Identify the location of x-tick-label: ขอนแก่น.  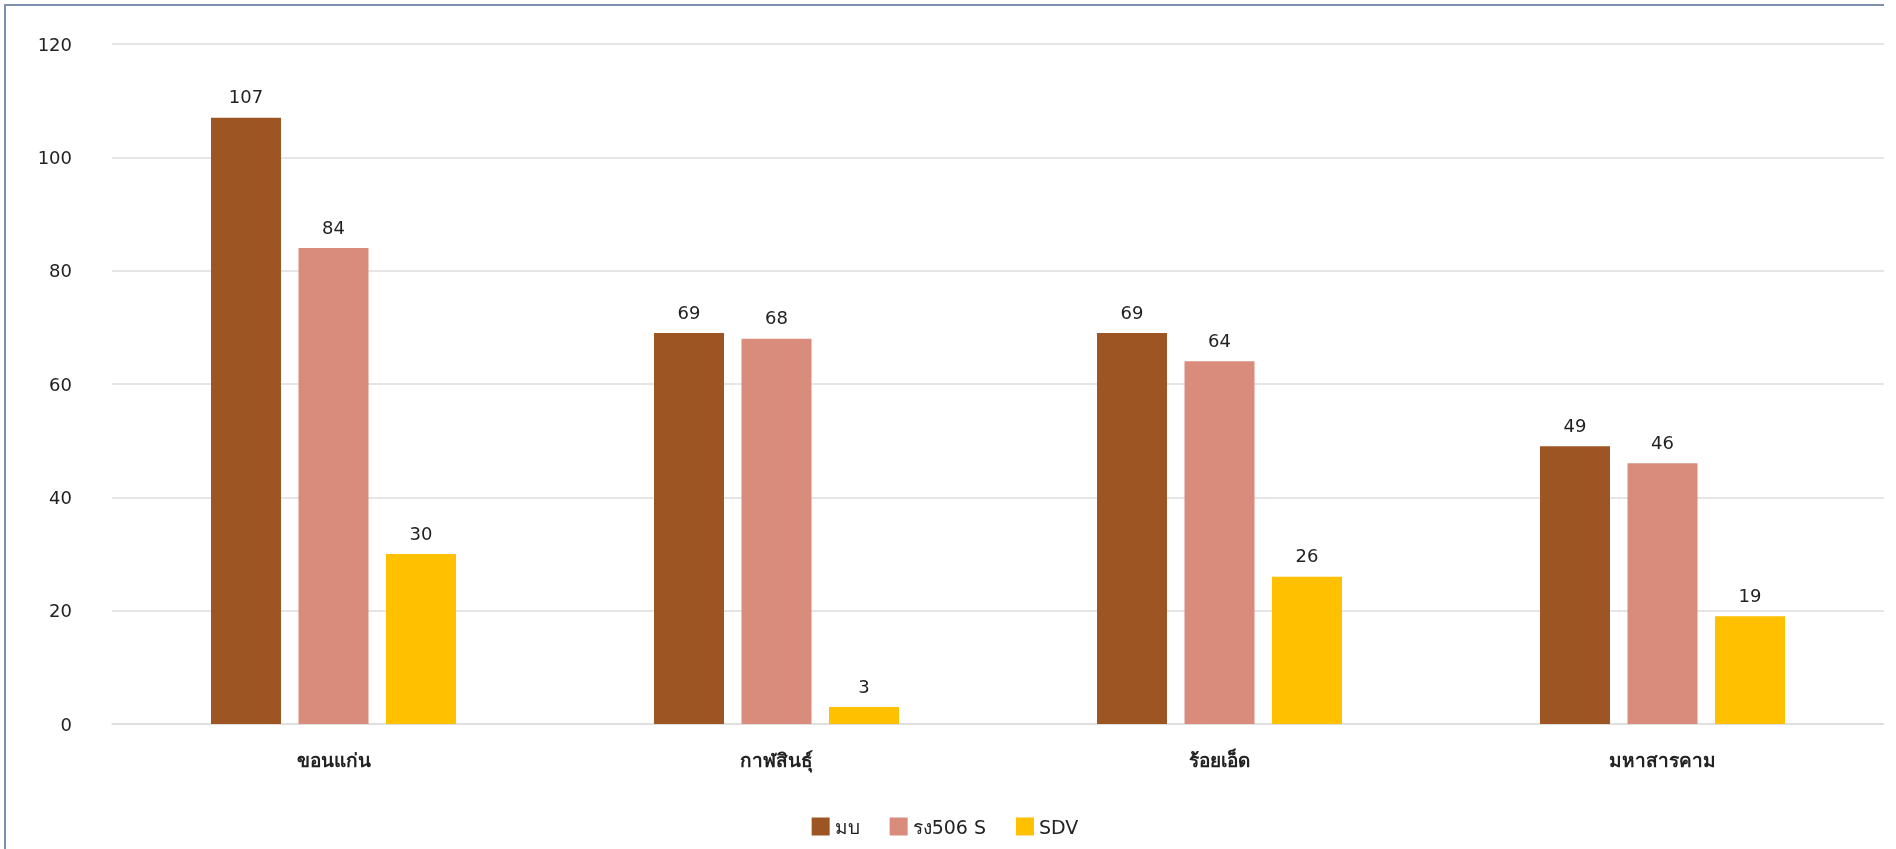
(333, 759).